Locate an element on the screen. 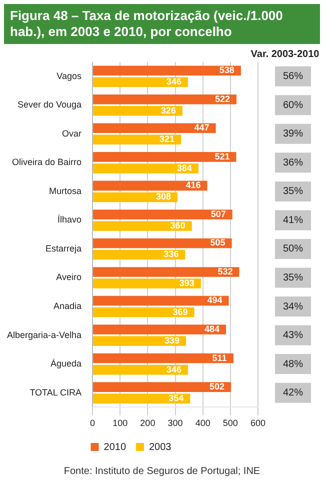 The width and height of the screenshot is (324, 500). y-tick-label: Ovar is located at coordinates (72, 133).